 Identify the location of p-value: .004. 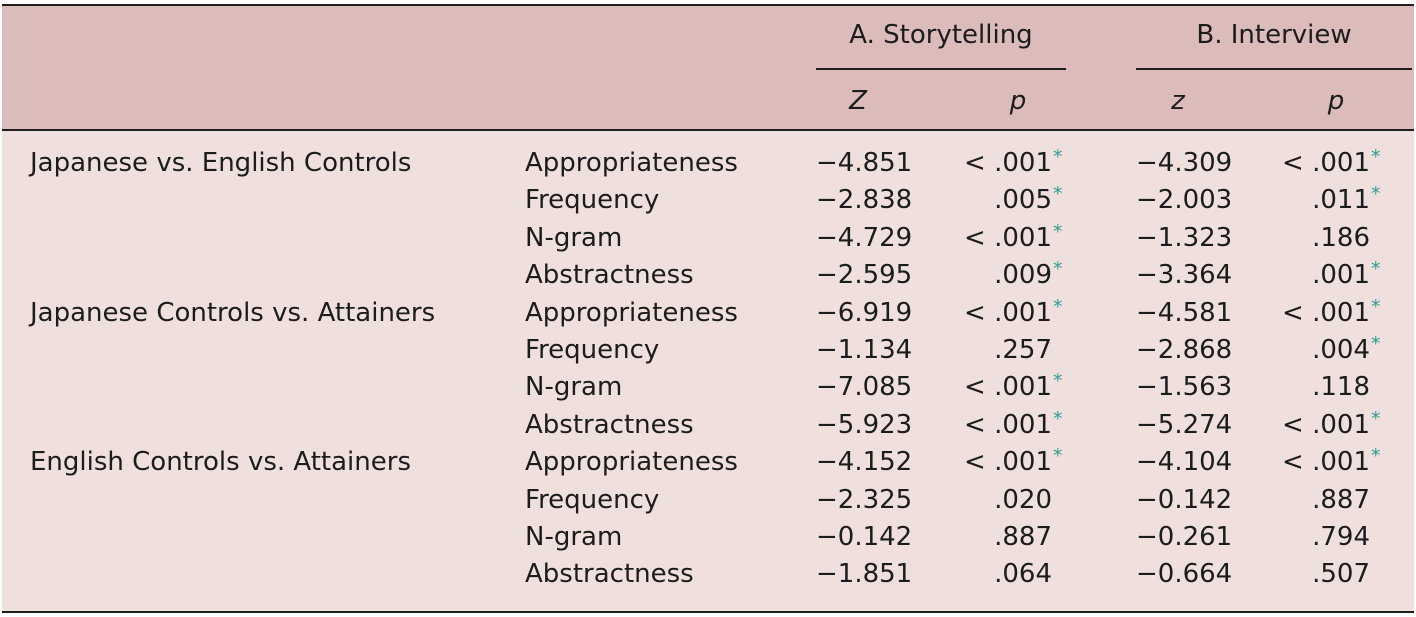
(1341, 350).